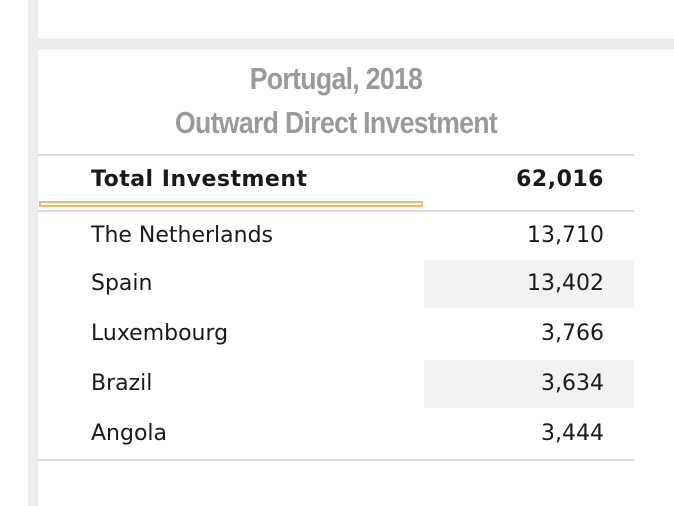 The width and height of the screenshot is (674, 506). What do you see at coordinates (336, 334) in the screenshot?
I see `table-row: Luxembourg 3,766` at bounding box center [336, 334].